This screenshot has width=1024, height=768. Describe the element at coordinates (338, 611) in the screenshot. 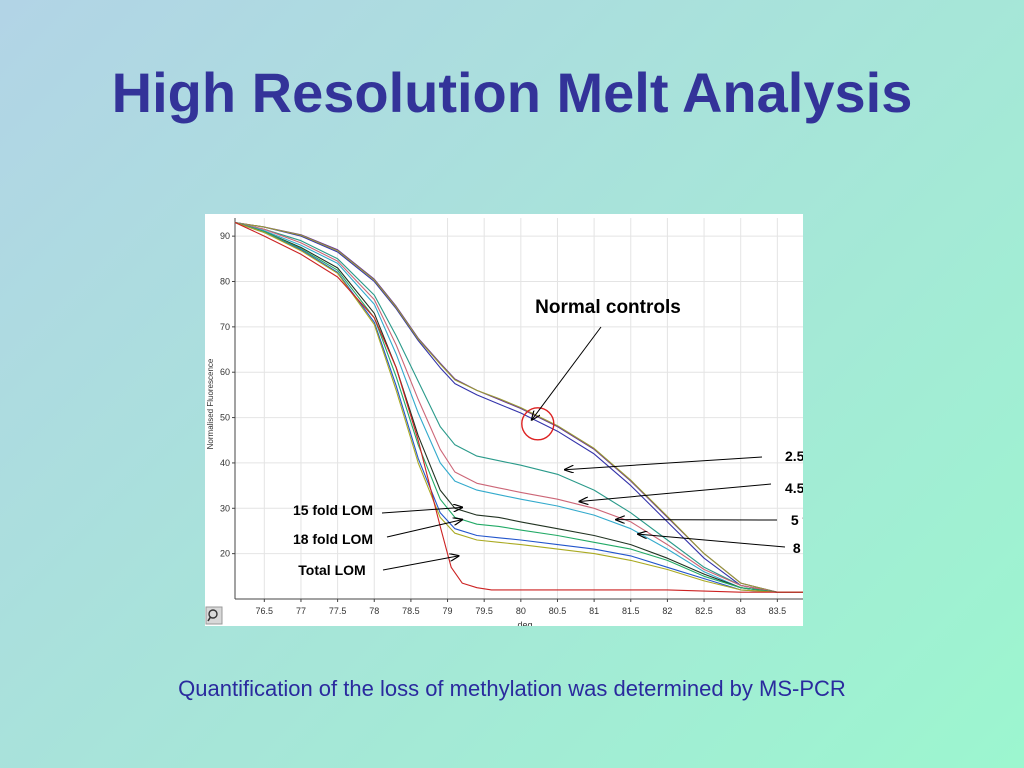

I see `x-tick-label: 77.5` at that location.